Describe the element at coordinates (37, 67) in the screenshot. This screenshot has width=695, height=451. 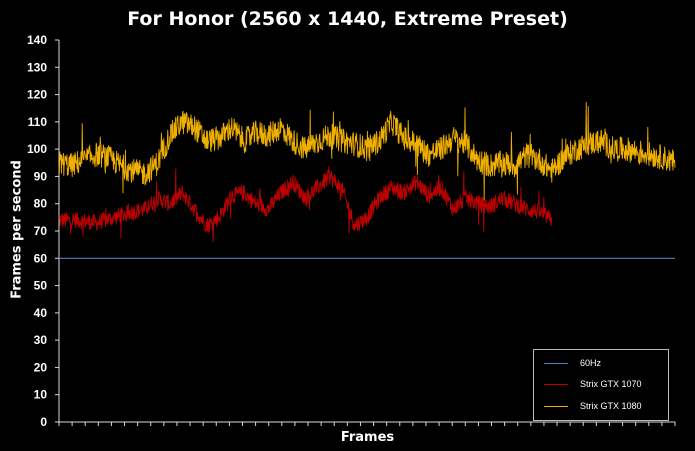
I see `y-tick-label: 130` at that location.